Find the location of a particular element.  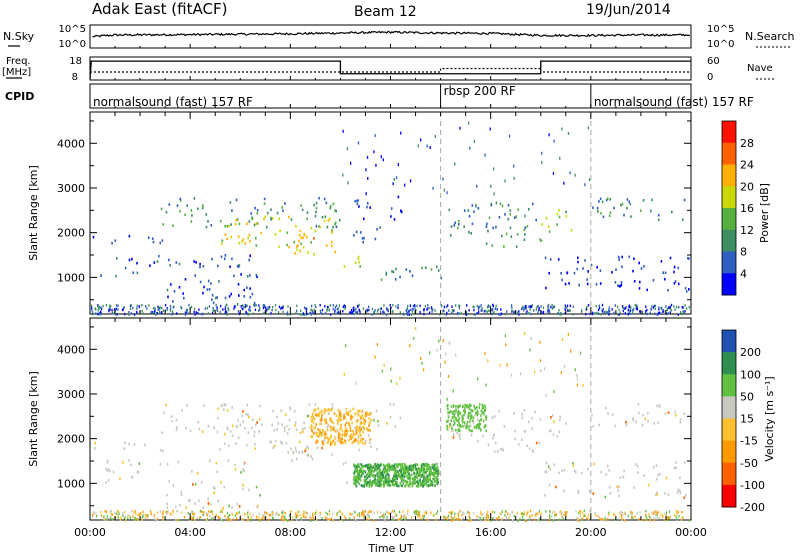

y-tick-label: 2000 is located at coordinates (71, 233).